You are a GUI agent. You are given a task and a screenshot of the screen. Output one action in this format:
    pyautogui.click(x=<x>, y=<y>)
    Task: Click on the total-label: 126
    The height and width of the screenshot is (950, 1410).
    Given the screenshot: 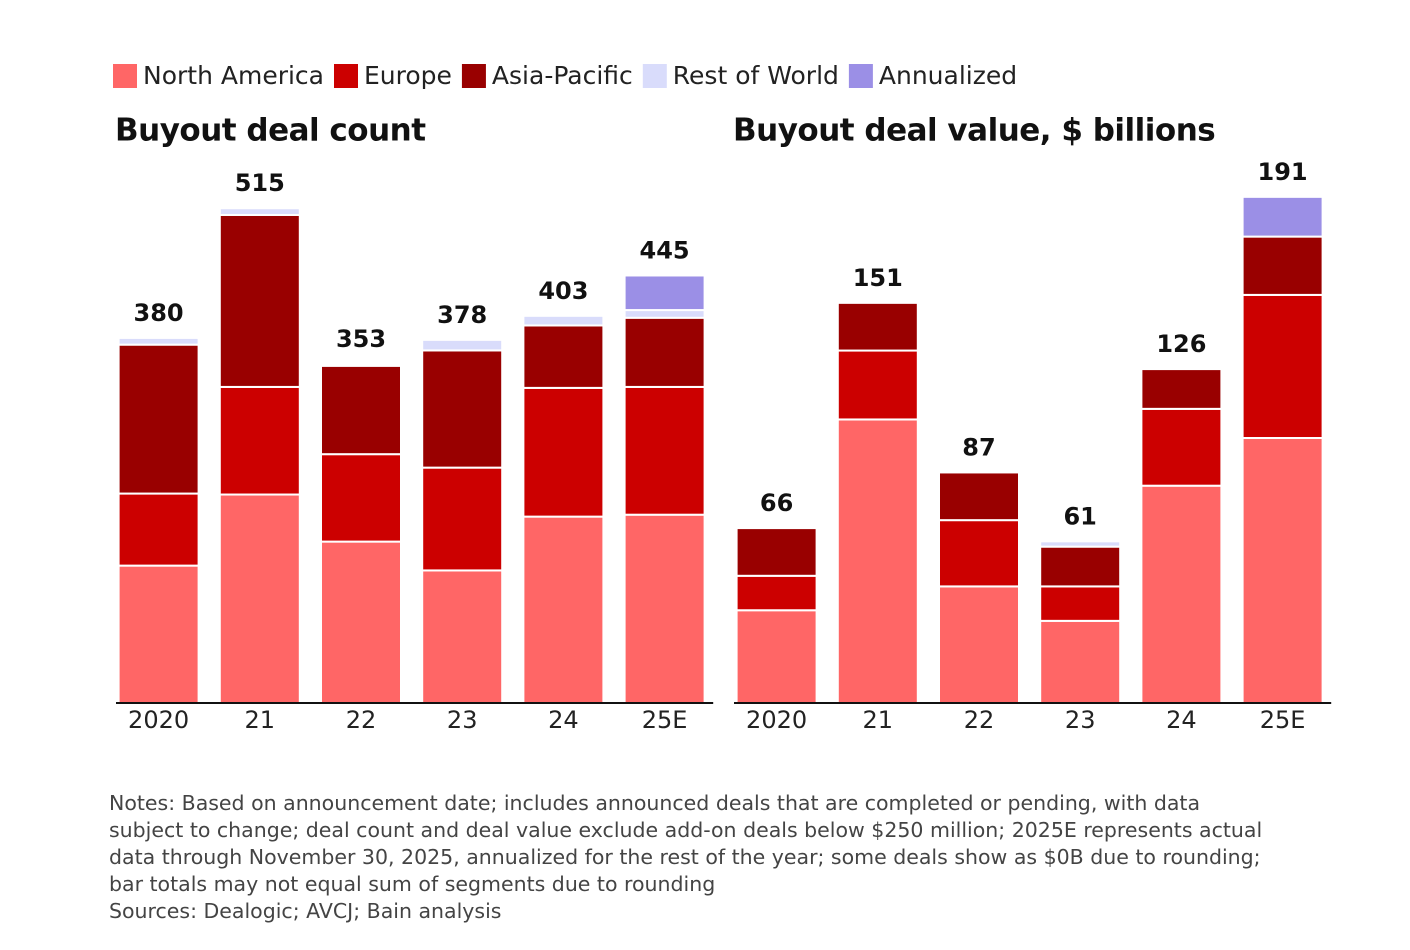 What is the action you would take?
    pyautogui.click(x=1181, y=344)
    